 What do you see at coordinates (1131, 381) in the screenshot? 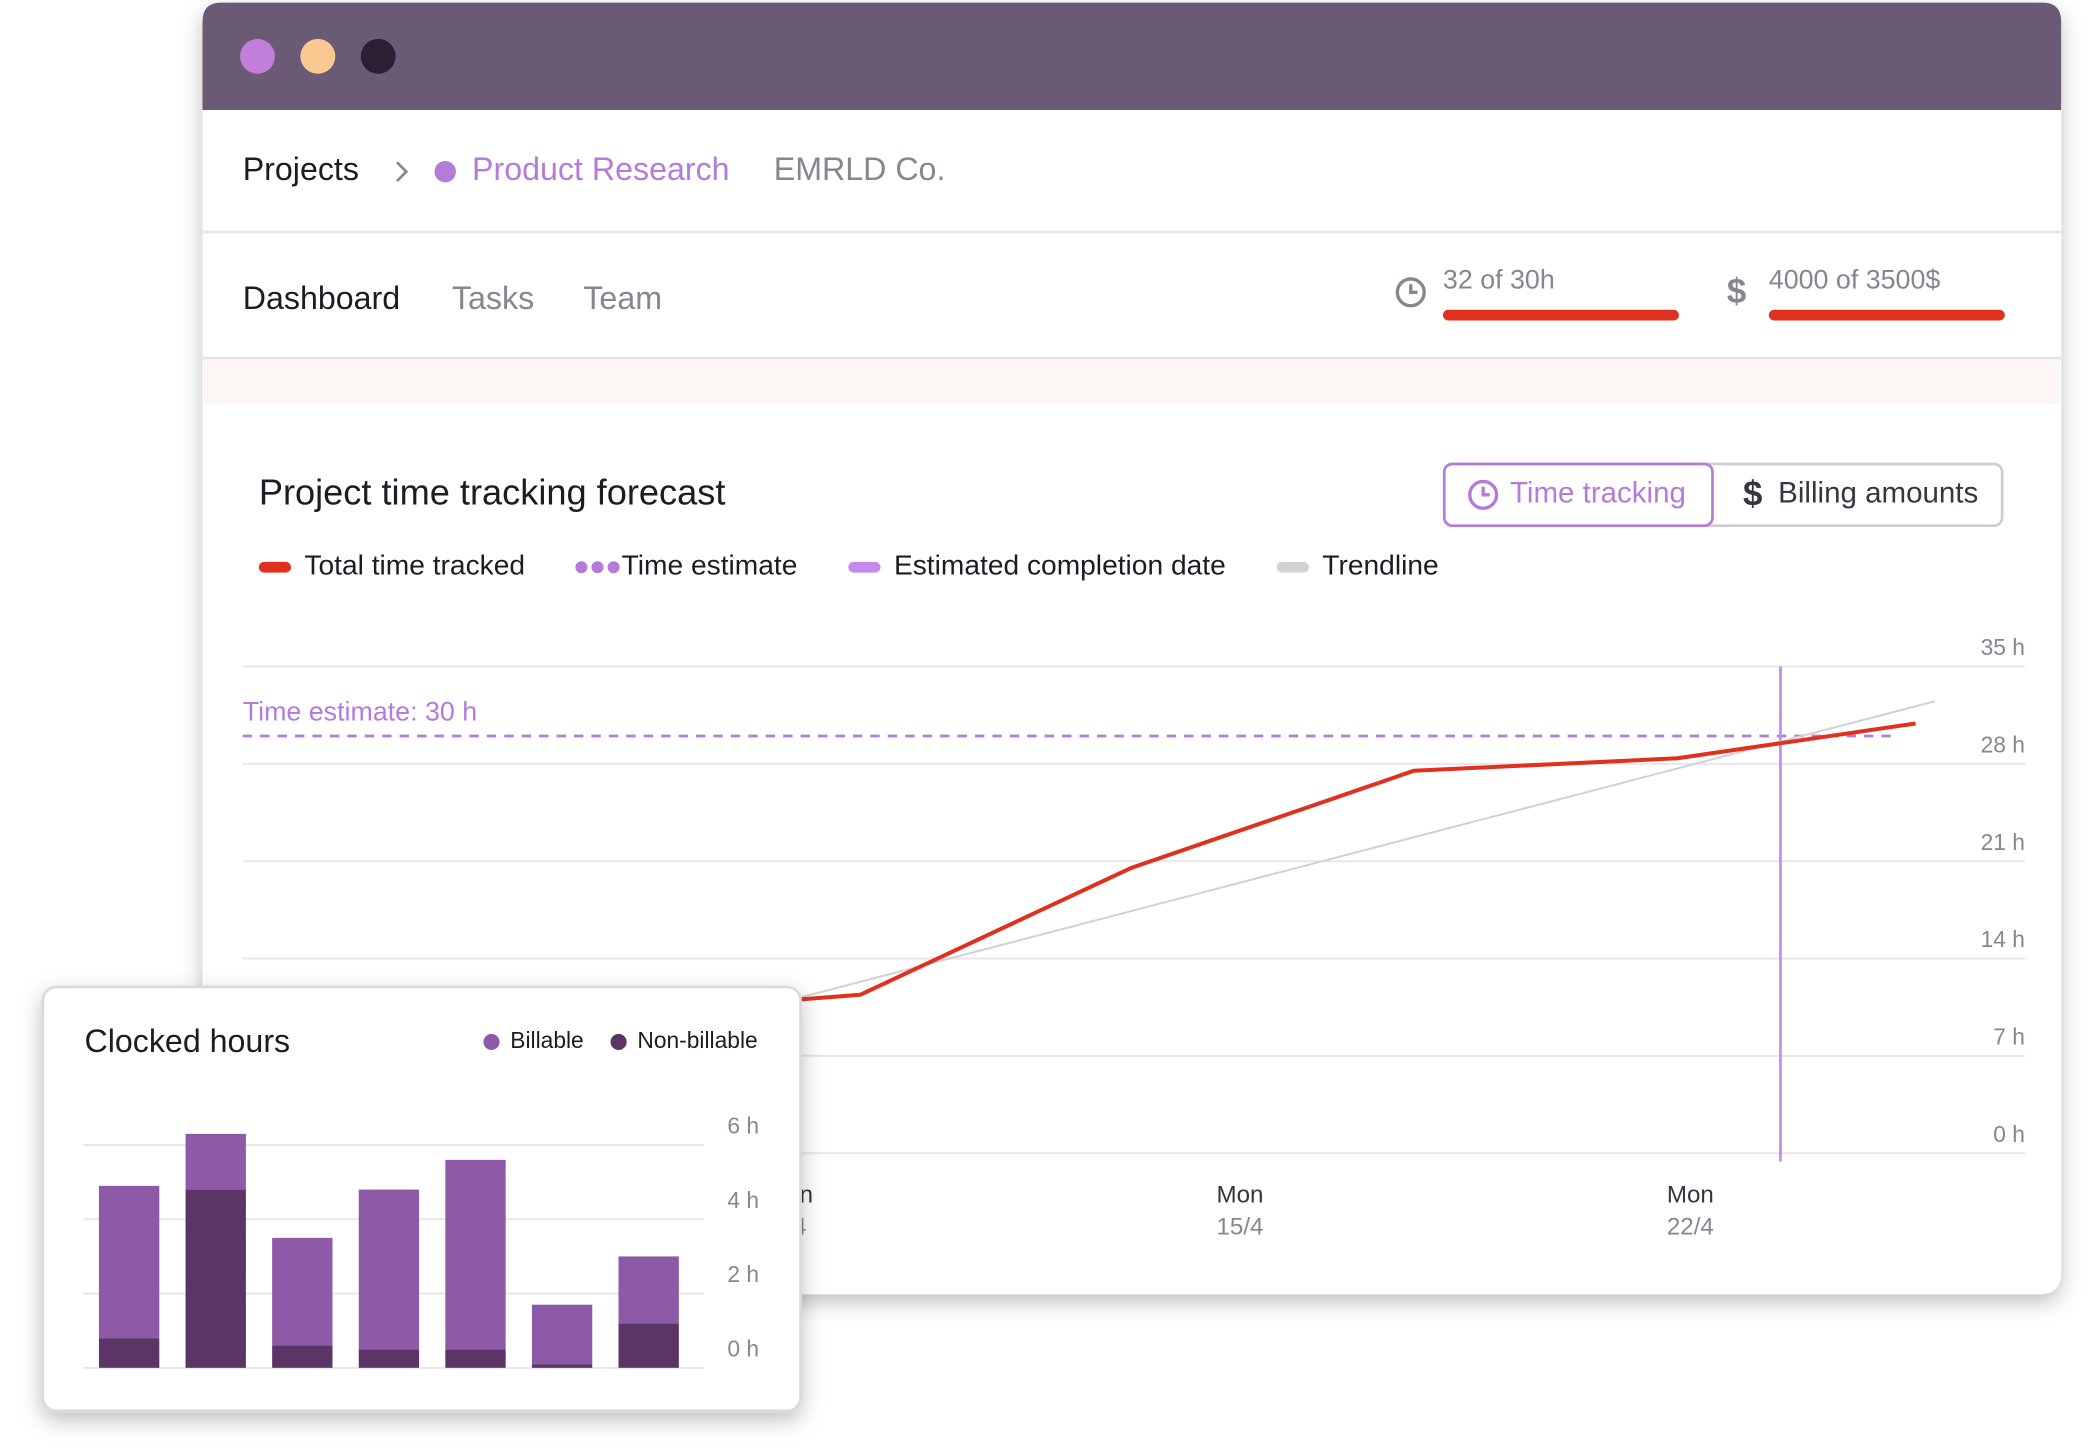
I see `band` at bounding box center [1131, 381].